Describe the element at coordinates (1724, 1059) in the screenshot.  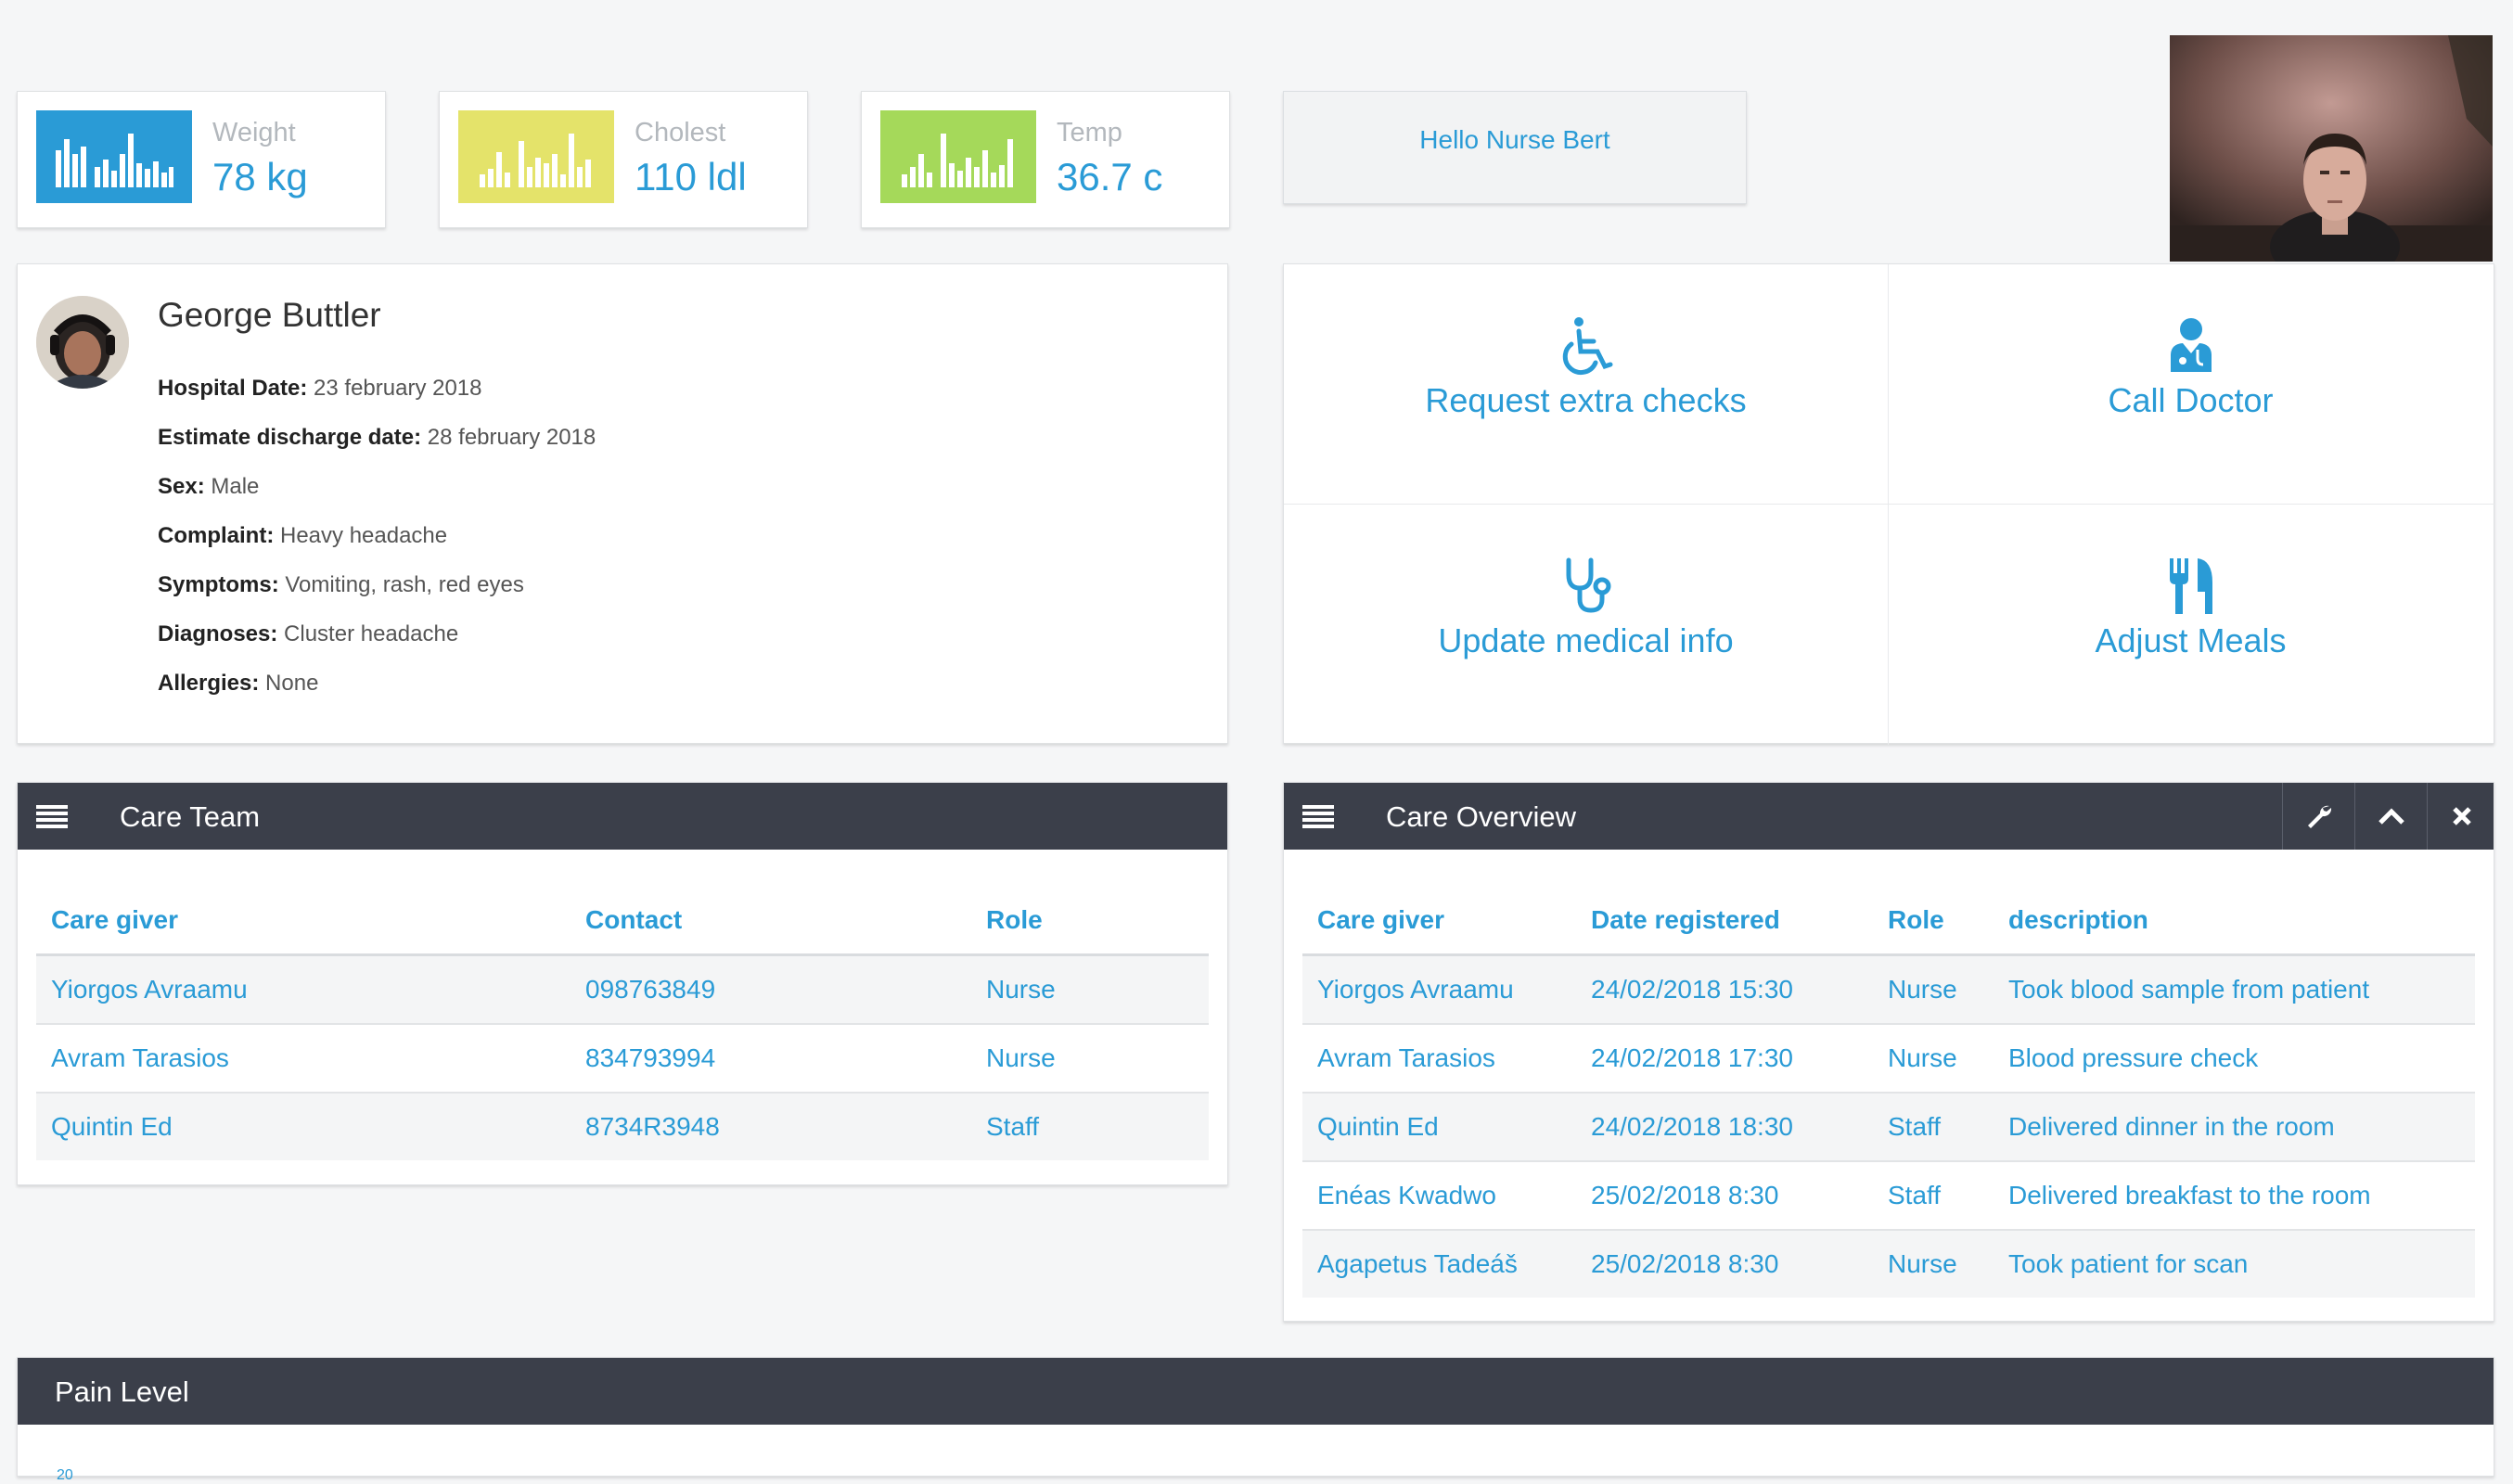
I see `date-cell: 24/02/2018 17:30` at that location.